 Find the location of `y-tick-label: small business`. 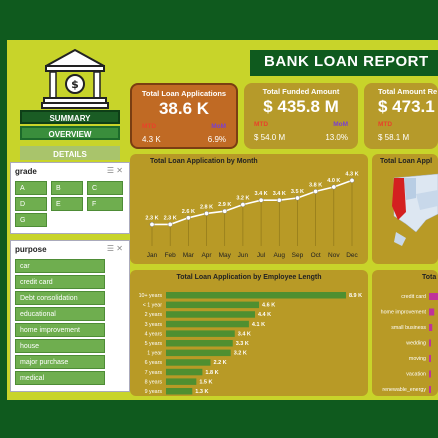

y-tick-label: small business is located at coordinates (408, 328).